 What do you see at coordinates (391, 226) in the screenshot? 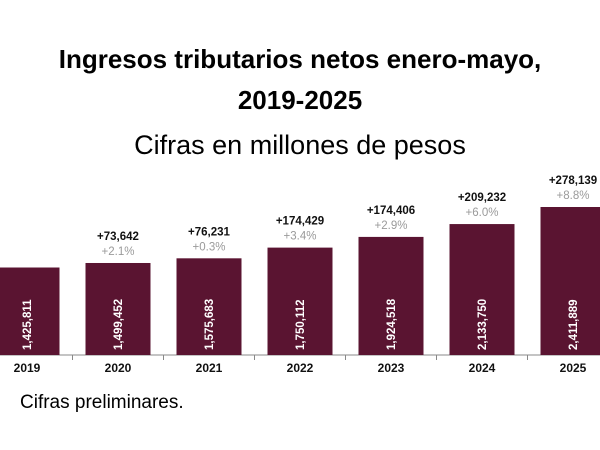
I see `change-percent-label: +2.9%` at bounding box center [391, 226].